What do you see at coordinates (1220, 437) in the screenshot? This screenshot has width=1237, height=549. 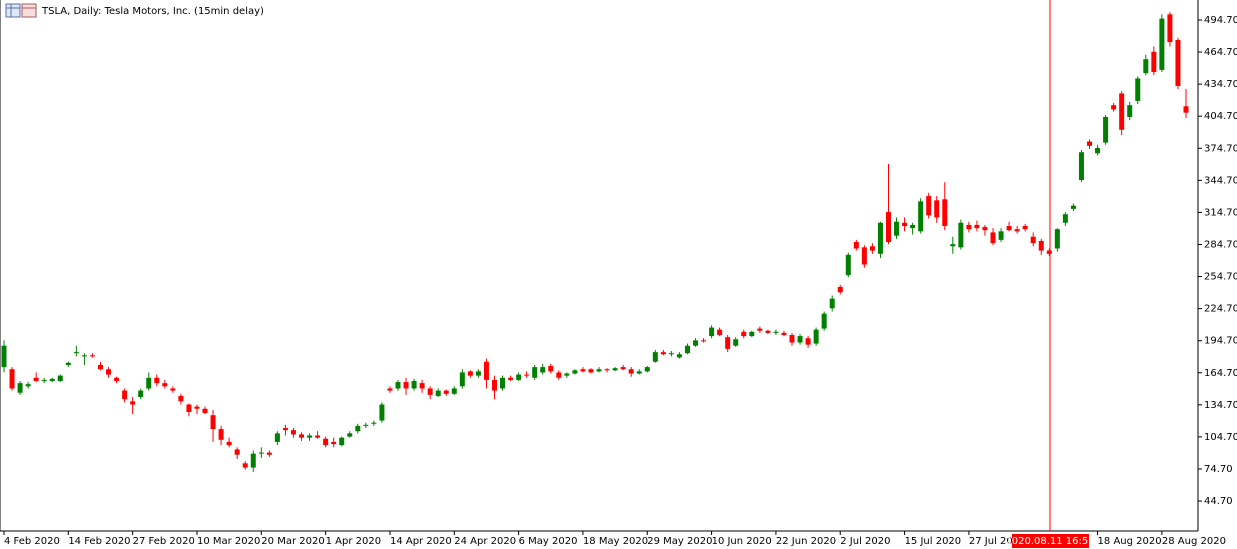 I see `y-tick-label: 104.70` at bounding box center [1220, 437].